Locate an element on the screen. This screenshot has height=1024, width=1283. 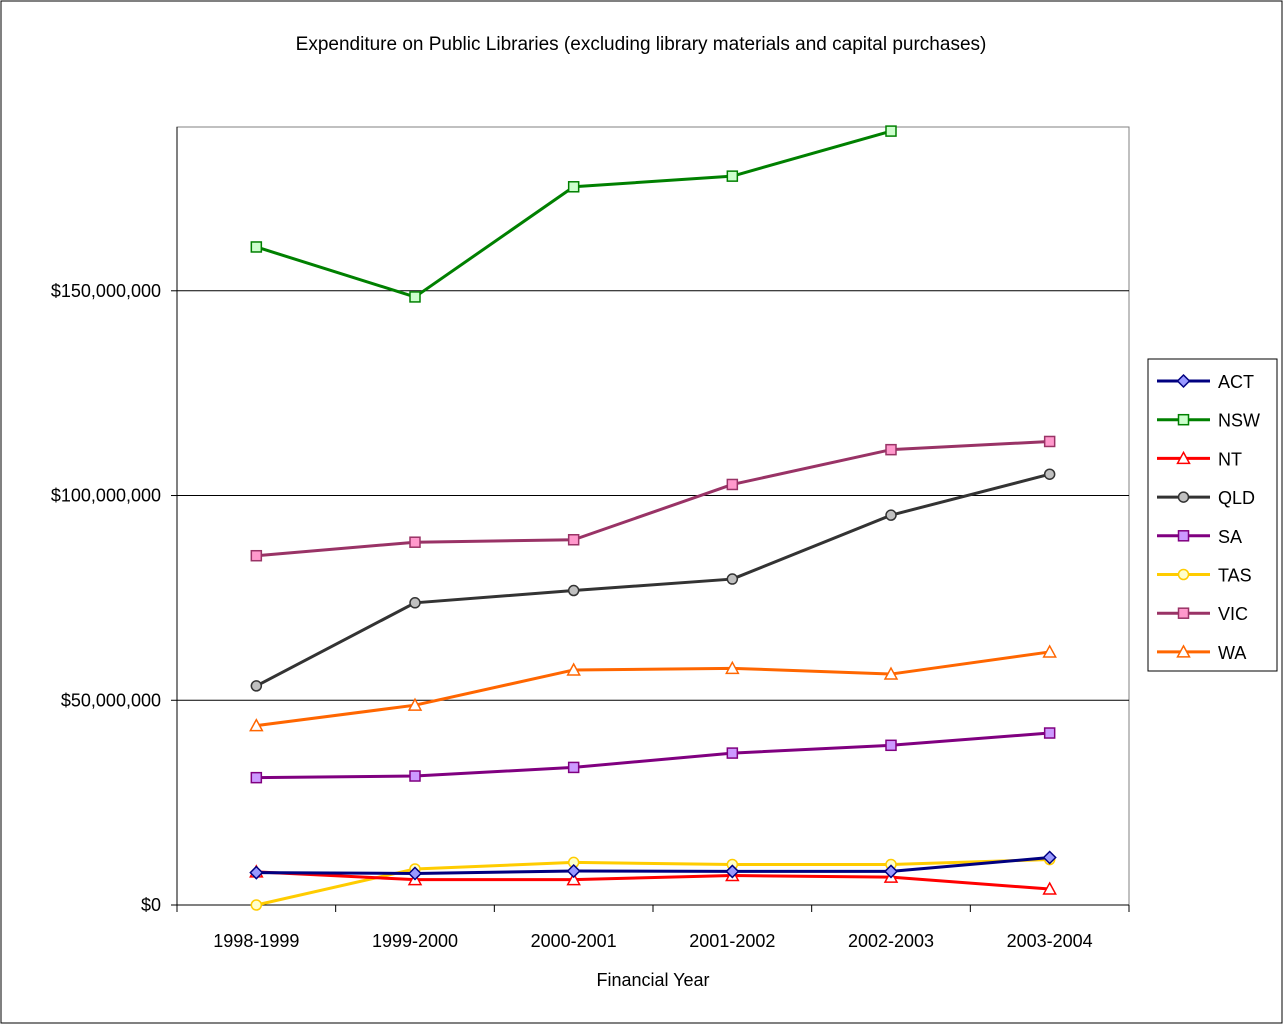
x-tick-label: 1998-1999 is located at coordinates (256, 941).